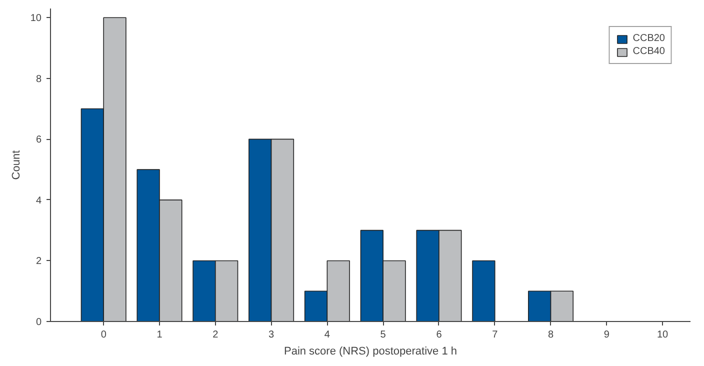  I want to click on x-tick-label: 0, so click(103, 335).